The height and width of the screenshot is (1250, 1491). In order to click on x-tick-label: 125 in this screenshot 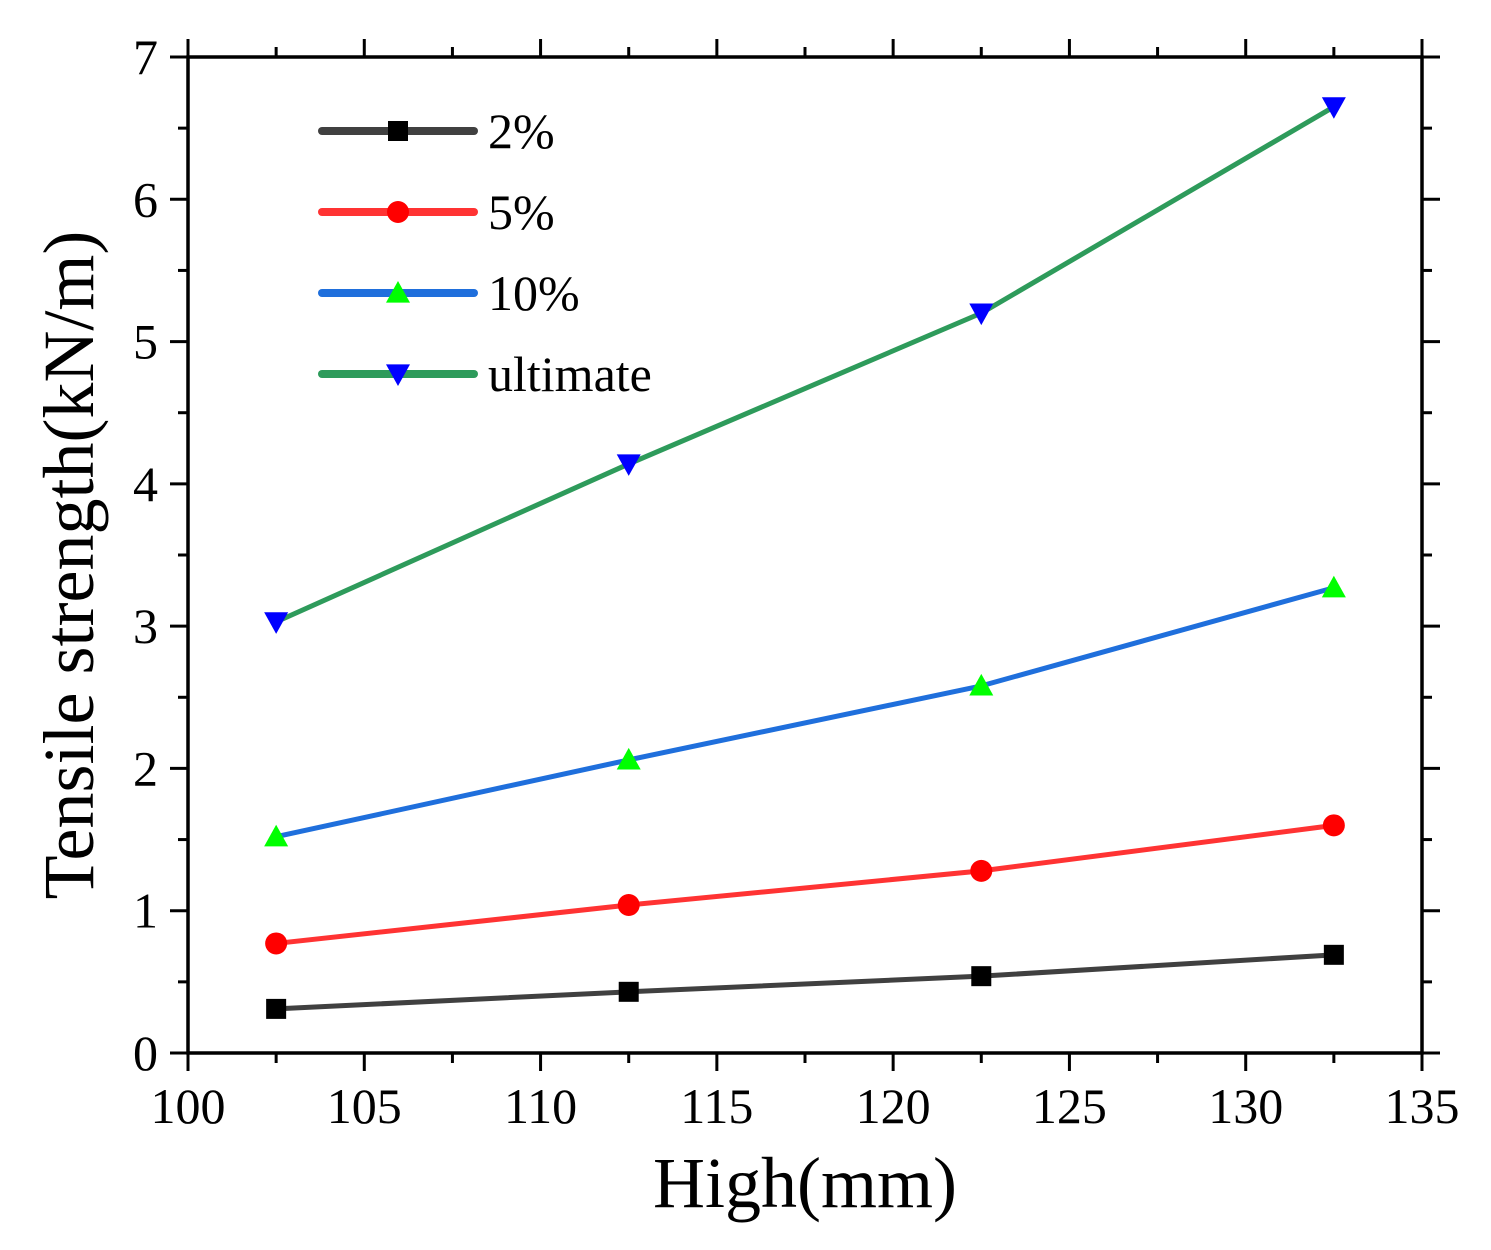, I will do `click(1069, 1106)`.